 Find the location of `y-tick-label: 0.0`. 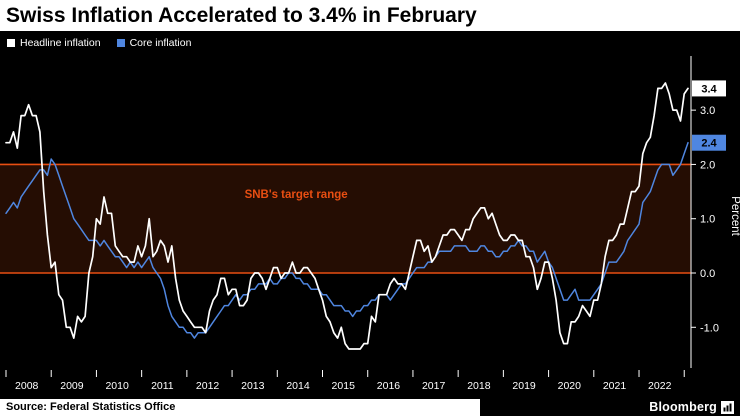

y-tick-label: 0.0 is located at coordinates (707, 274).